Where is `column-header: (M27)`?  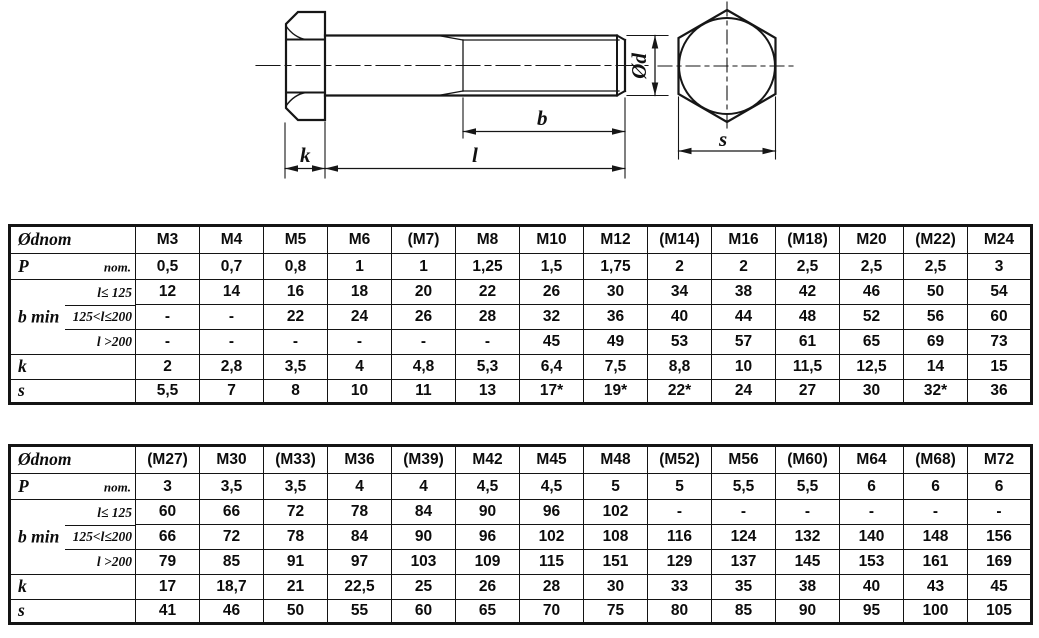
column-header: (M27) is located at coordinates (167, 459).